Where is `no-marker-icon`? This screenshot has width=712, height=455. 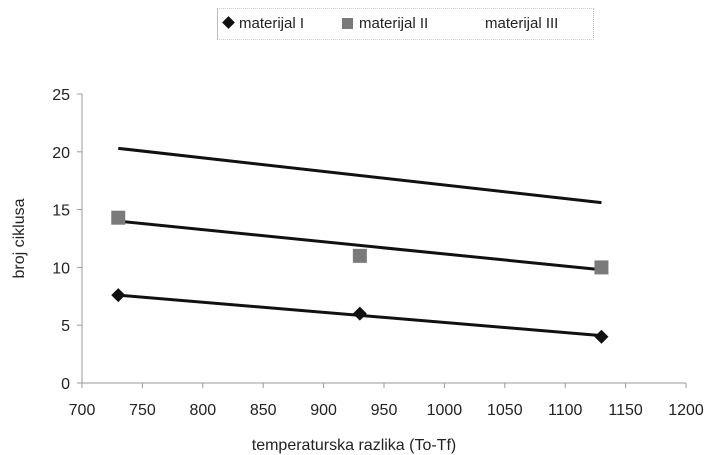 no-marker-icon is located at coordinates (473, 22).